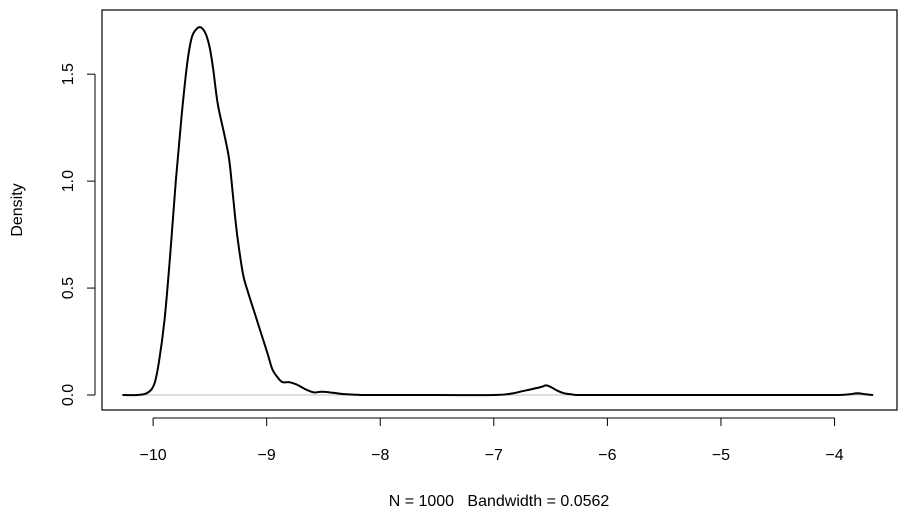  Describe the element at coordinates (68, 181) in the screenshot. I see `y-tick-label: 1.0` at that location.